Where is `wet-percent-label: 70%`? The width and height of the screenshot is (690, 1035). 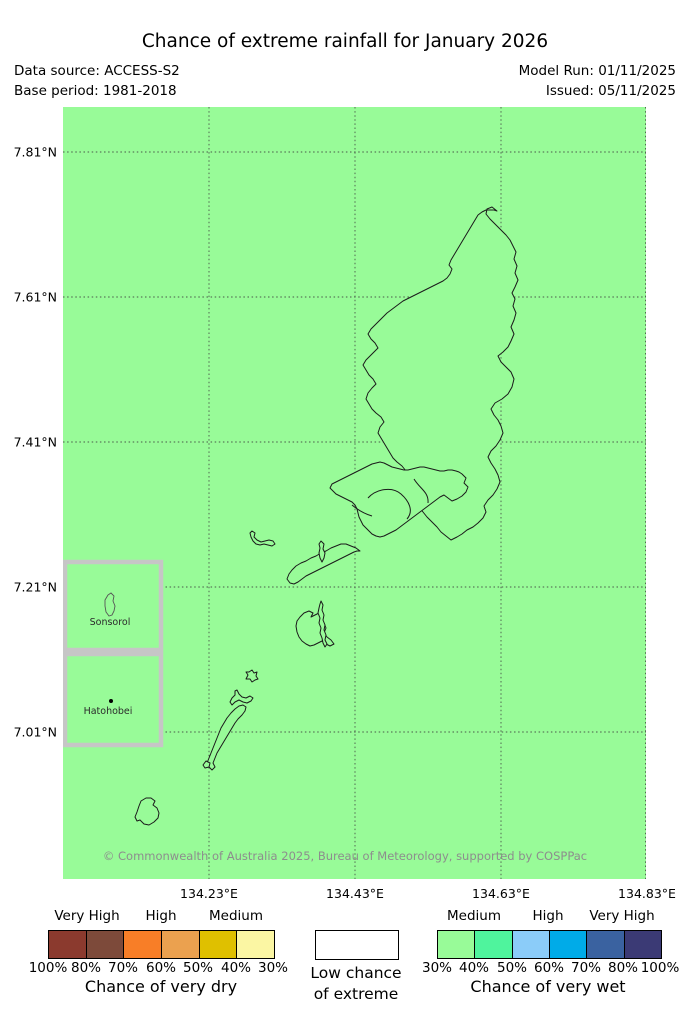
wet-percent-label: 70% is located at coordinates (586, 968).